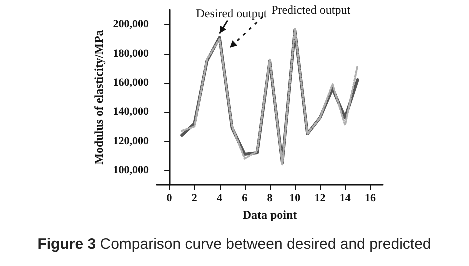 The width and height of the screenshot is (469, 266). Describe the element at coordinates (131, 82) in the screenshot. I see `y-tick-label: 160,000` at that location.